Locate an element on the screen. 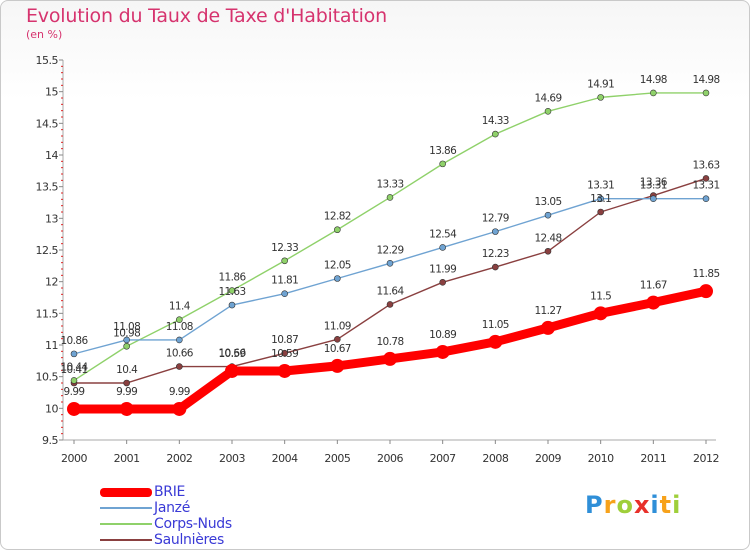 The image size is (750, 550). data-label: 12.29 is located at coordinates (389, 250).